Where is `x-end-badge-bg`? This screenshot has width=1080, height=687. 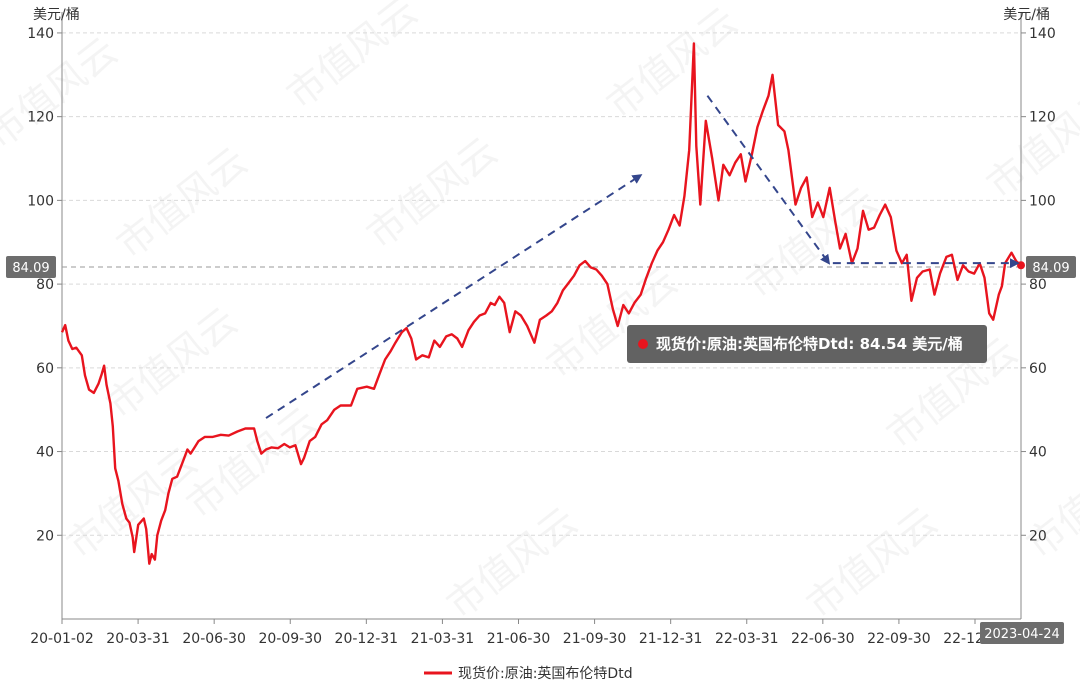 x-end-badge-bg is located at coordinates (1022, 633).